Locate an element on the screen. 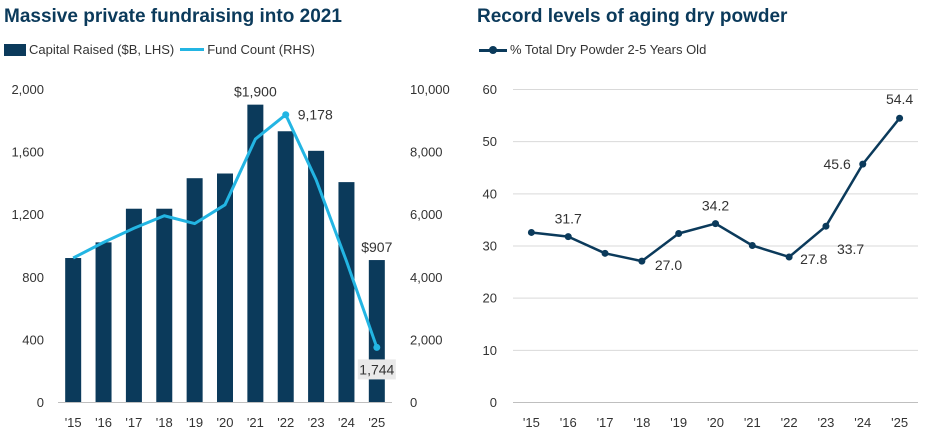  right-axis-tick-label: 6,000 is located at coordinates (426, 214).